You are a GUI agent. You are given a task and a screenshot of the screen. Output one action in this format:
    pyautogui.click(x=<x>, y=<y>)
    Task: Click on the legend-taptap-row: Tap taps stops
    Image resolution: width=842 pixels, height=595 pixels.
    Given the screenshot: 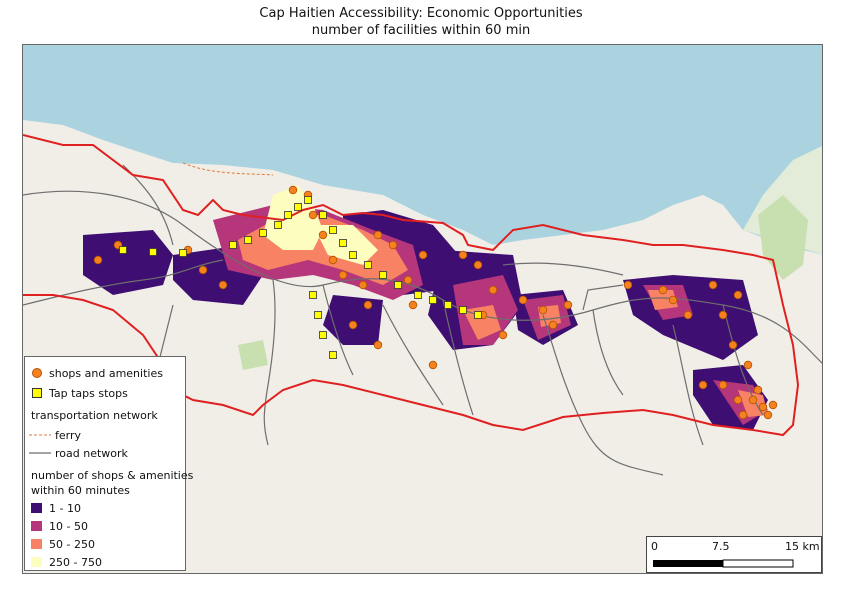 What is the action you would take?
    pyautogui.click(x=76, y=393)
    